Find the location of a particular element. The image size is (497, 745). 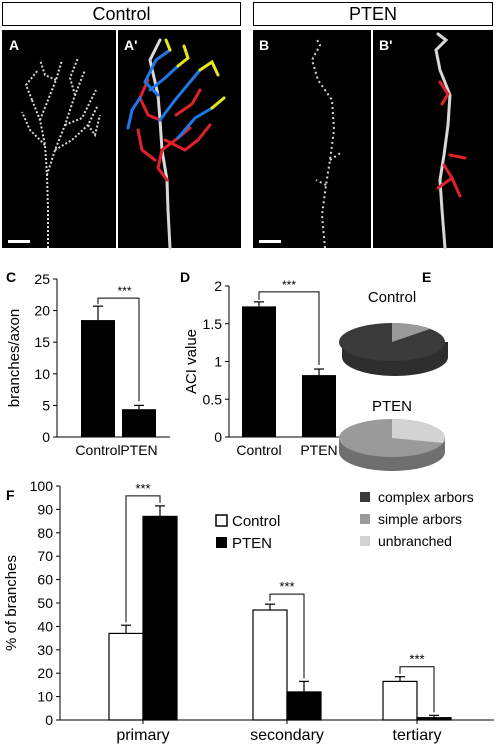

legend-simple-swatch is located at coordinates (365, 519).